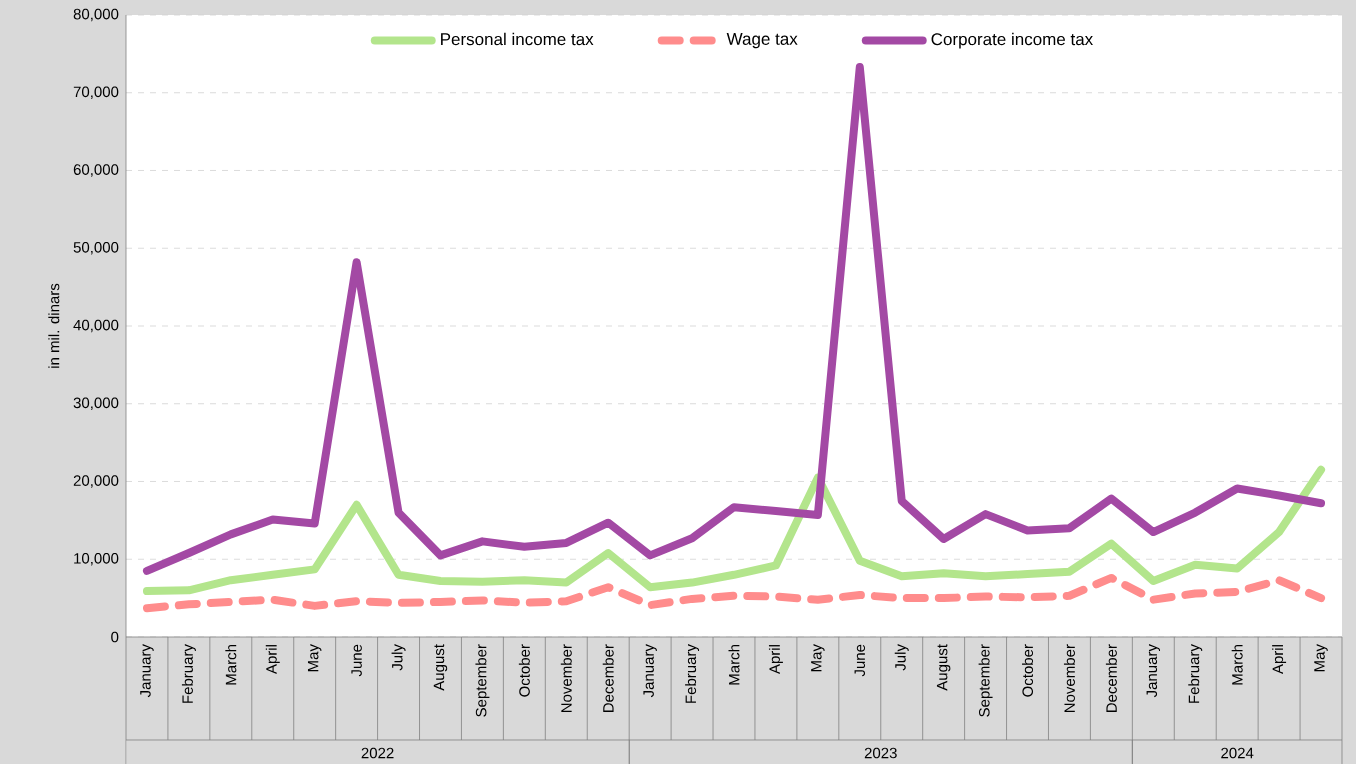  I want to click on y-tick-label: 10,000, so click(96, 559).